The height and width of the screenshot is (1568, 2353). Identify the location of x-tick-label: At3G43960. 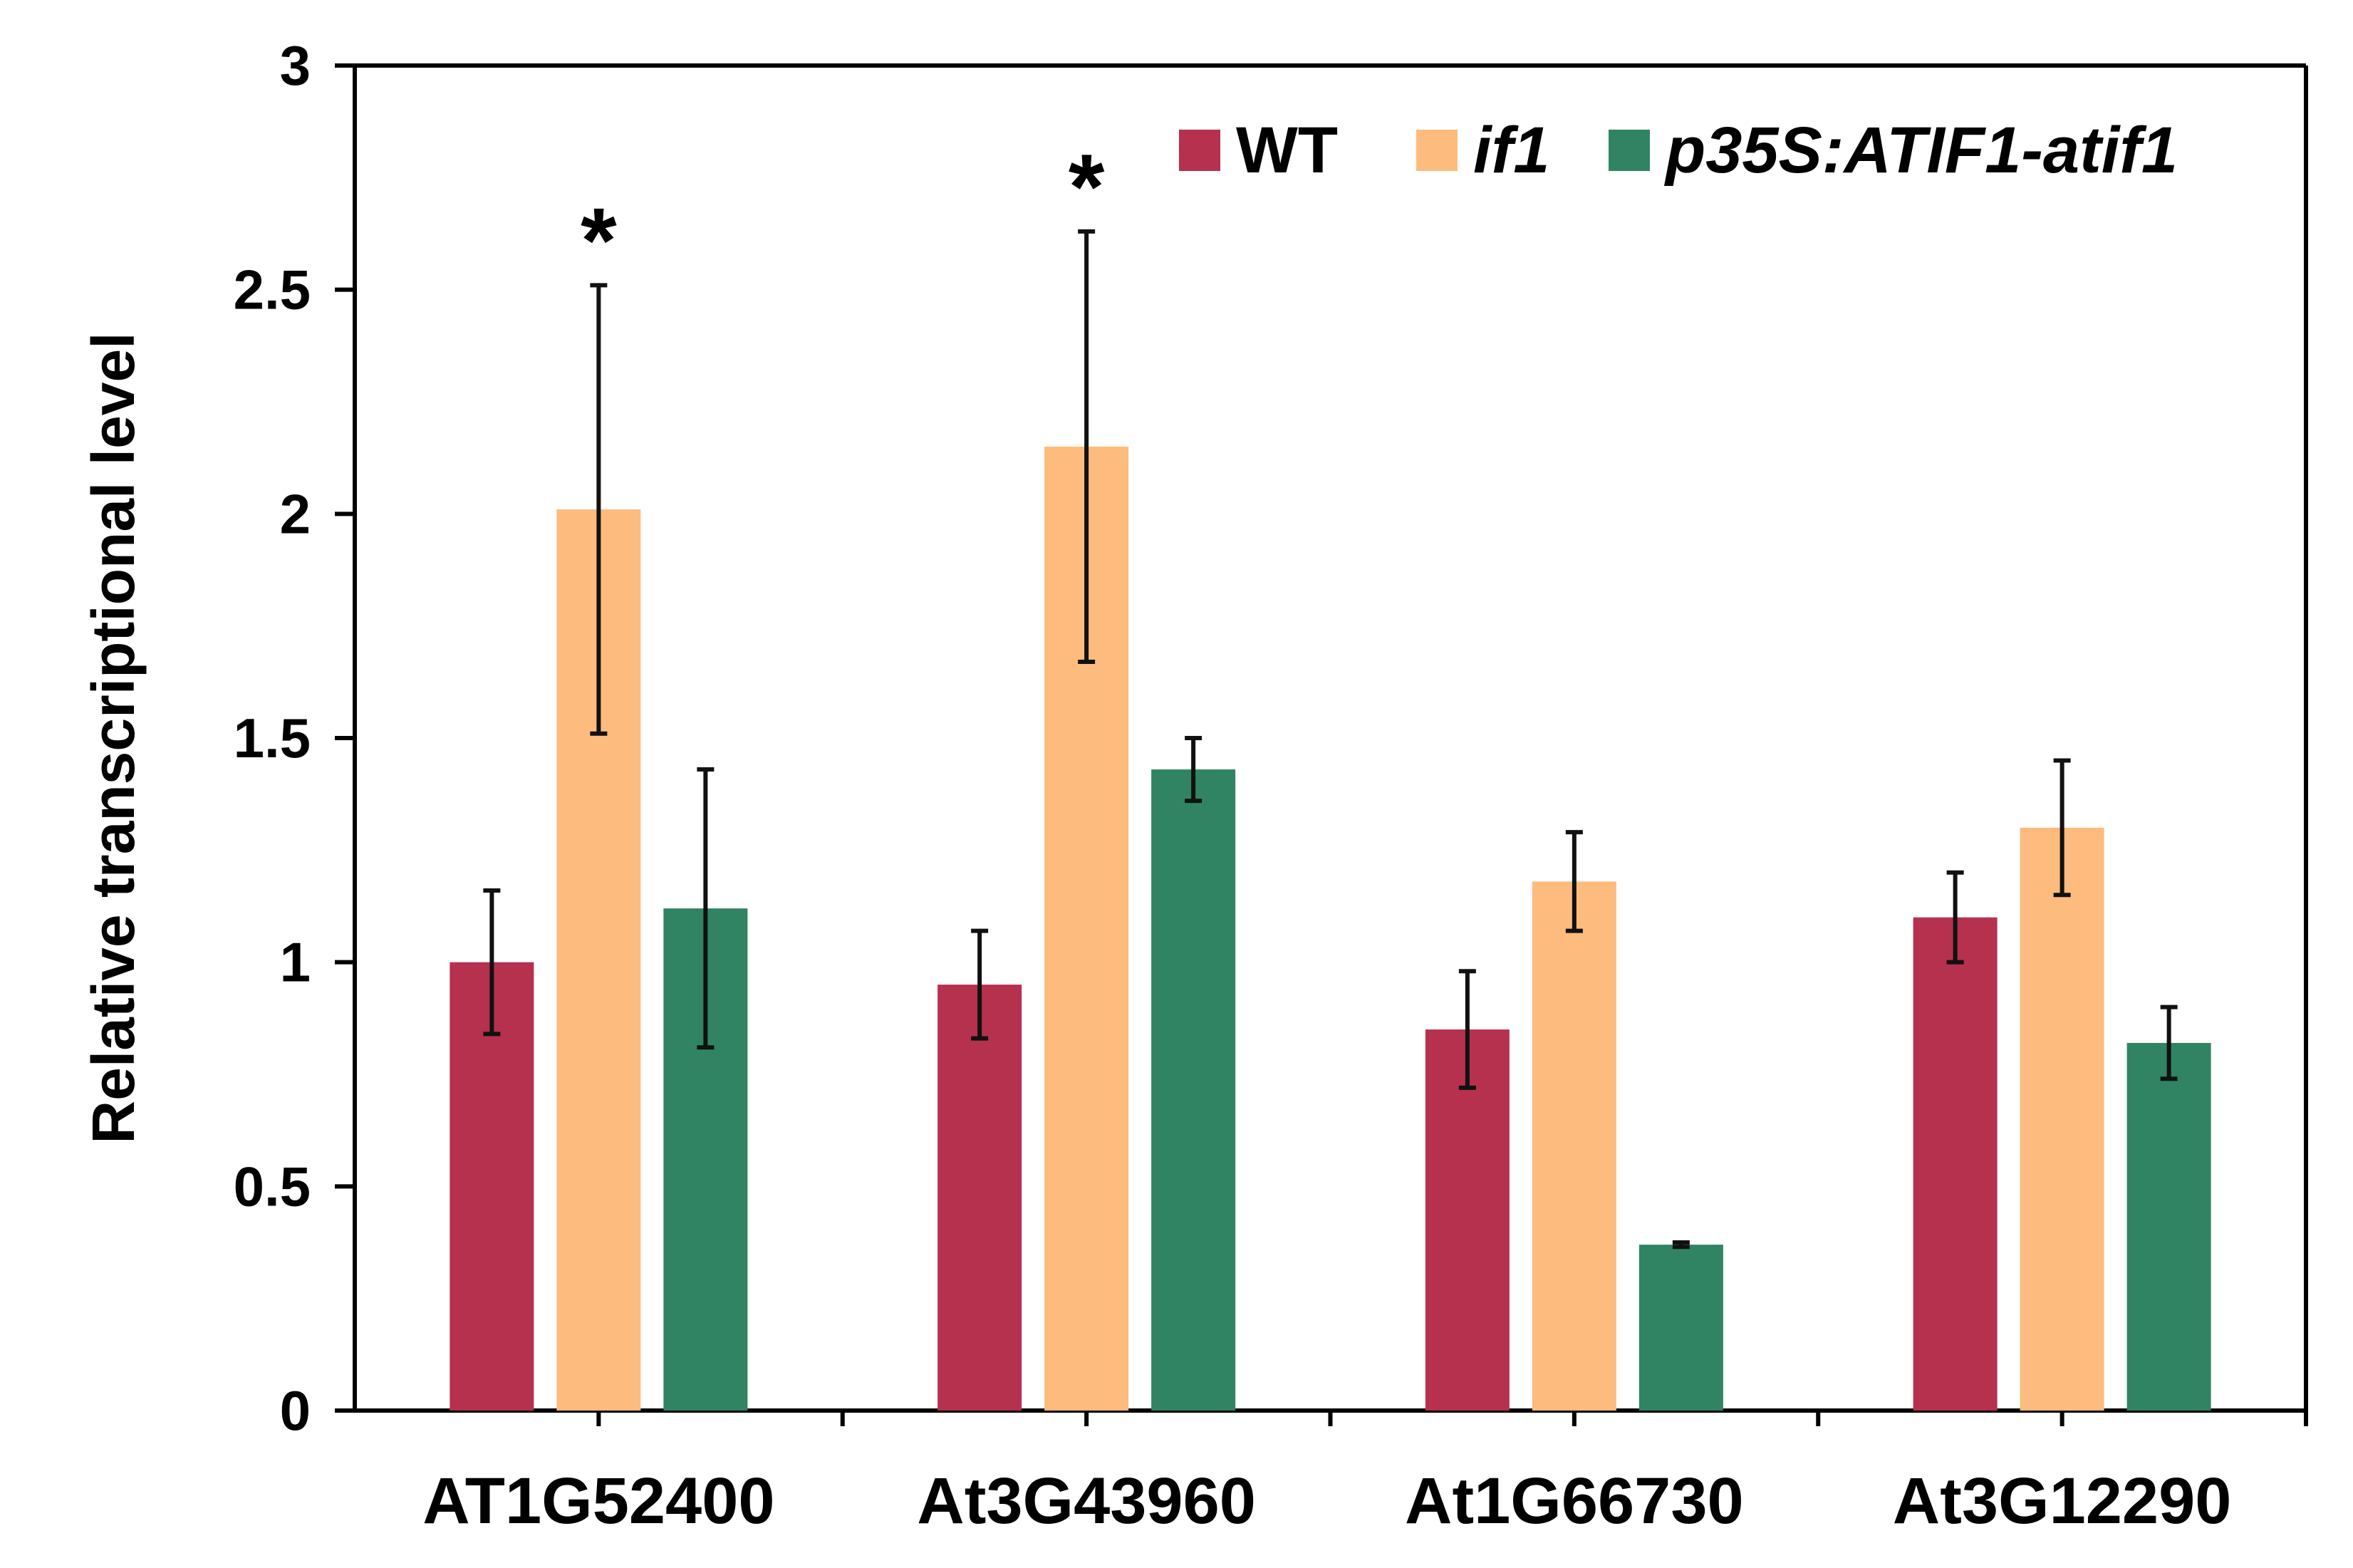
(1087, 1501).